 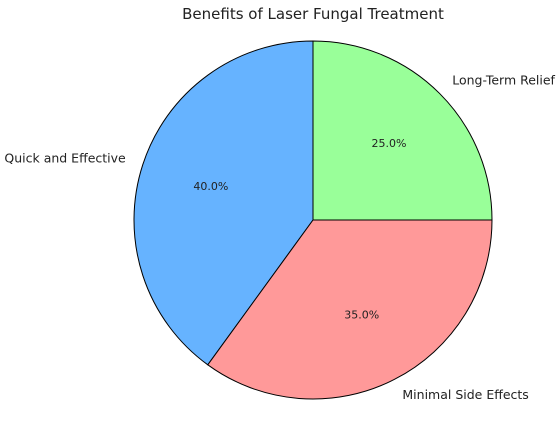 I want to click on slice-label-minimal-side-effects: Minimal Side Effects, so click(x=465, y=394).